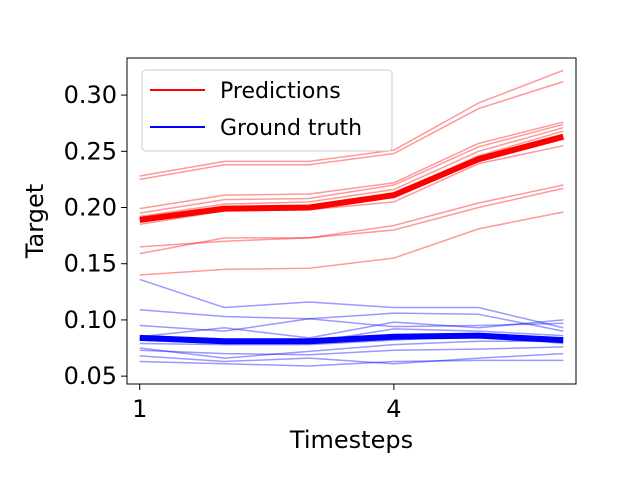 Image resolution: width=640 pixels, height=480 pixels. I want to click on x-tick-label: 1, so click(139, 409).